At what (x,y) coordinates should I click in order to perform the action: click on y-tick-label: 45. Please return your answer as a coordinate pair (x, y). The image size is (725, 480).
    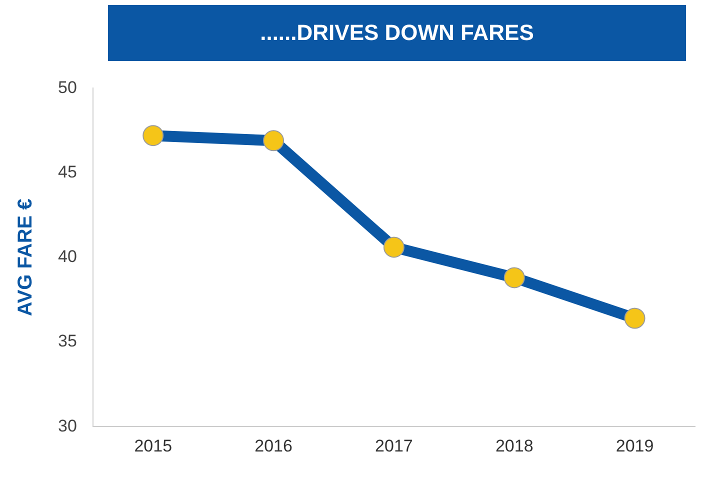
    Looking at the image, I should click on (67, 172).